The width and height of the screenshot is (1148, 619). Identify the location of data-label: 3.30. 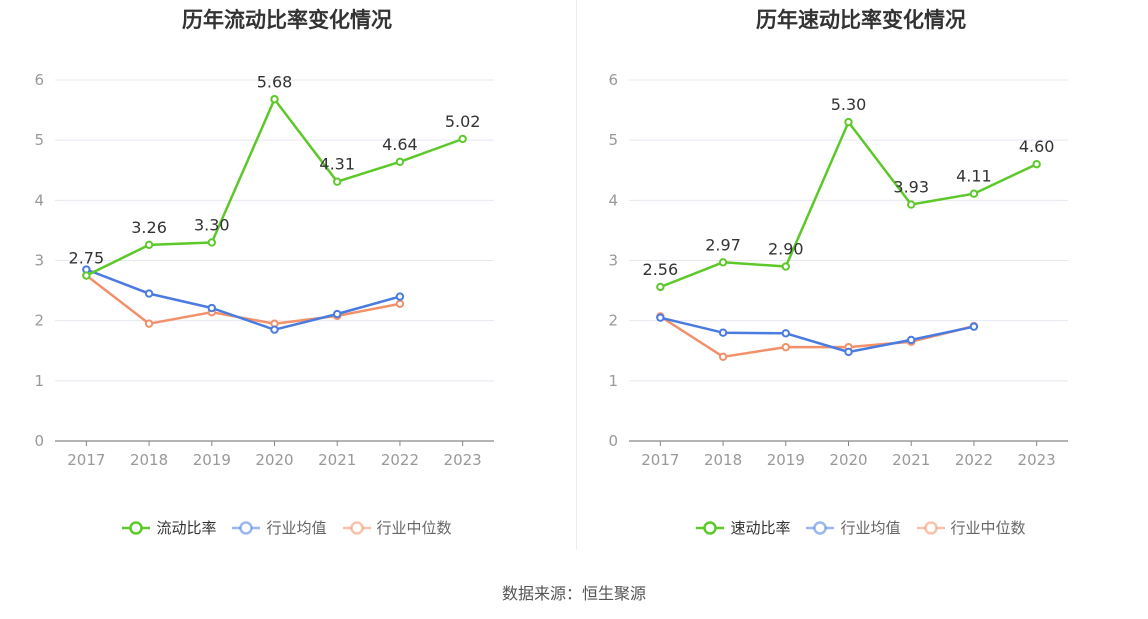
(212, 224).